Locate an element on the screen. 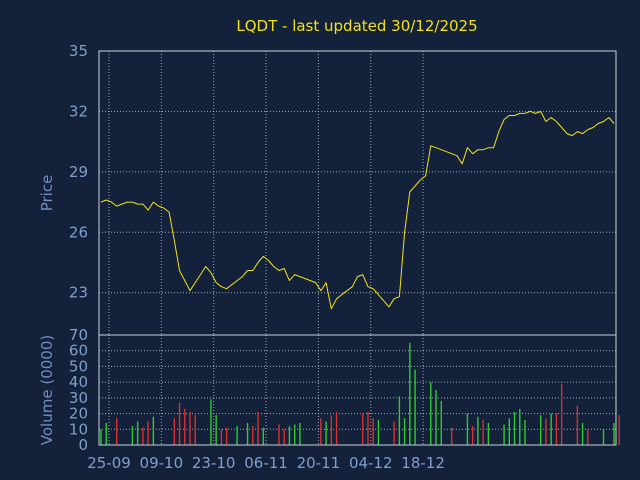  x-tick-label: 20-11 is located at coordinates (319, 463).